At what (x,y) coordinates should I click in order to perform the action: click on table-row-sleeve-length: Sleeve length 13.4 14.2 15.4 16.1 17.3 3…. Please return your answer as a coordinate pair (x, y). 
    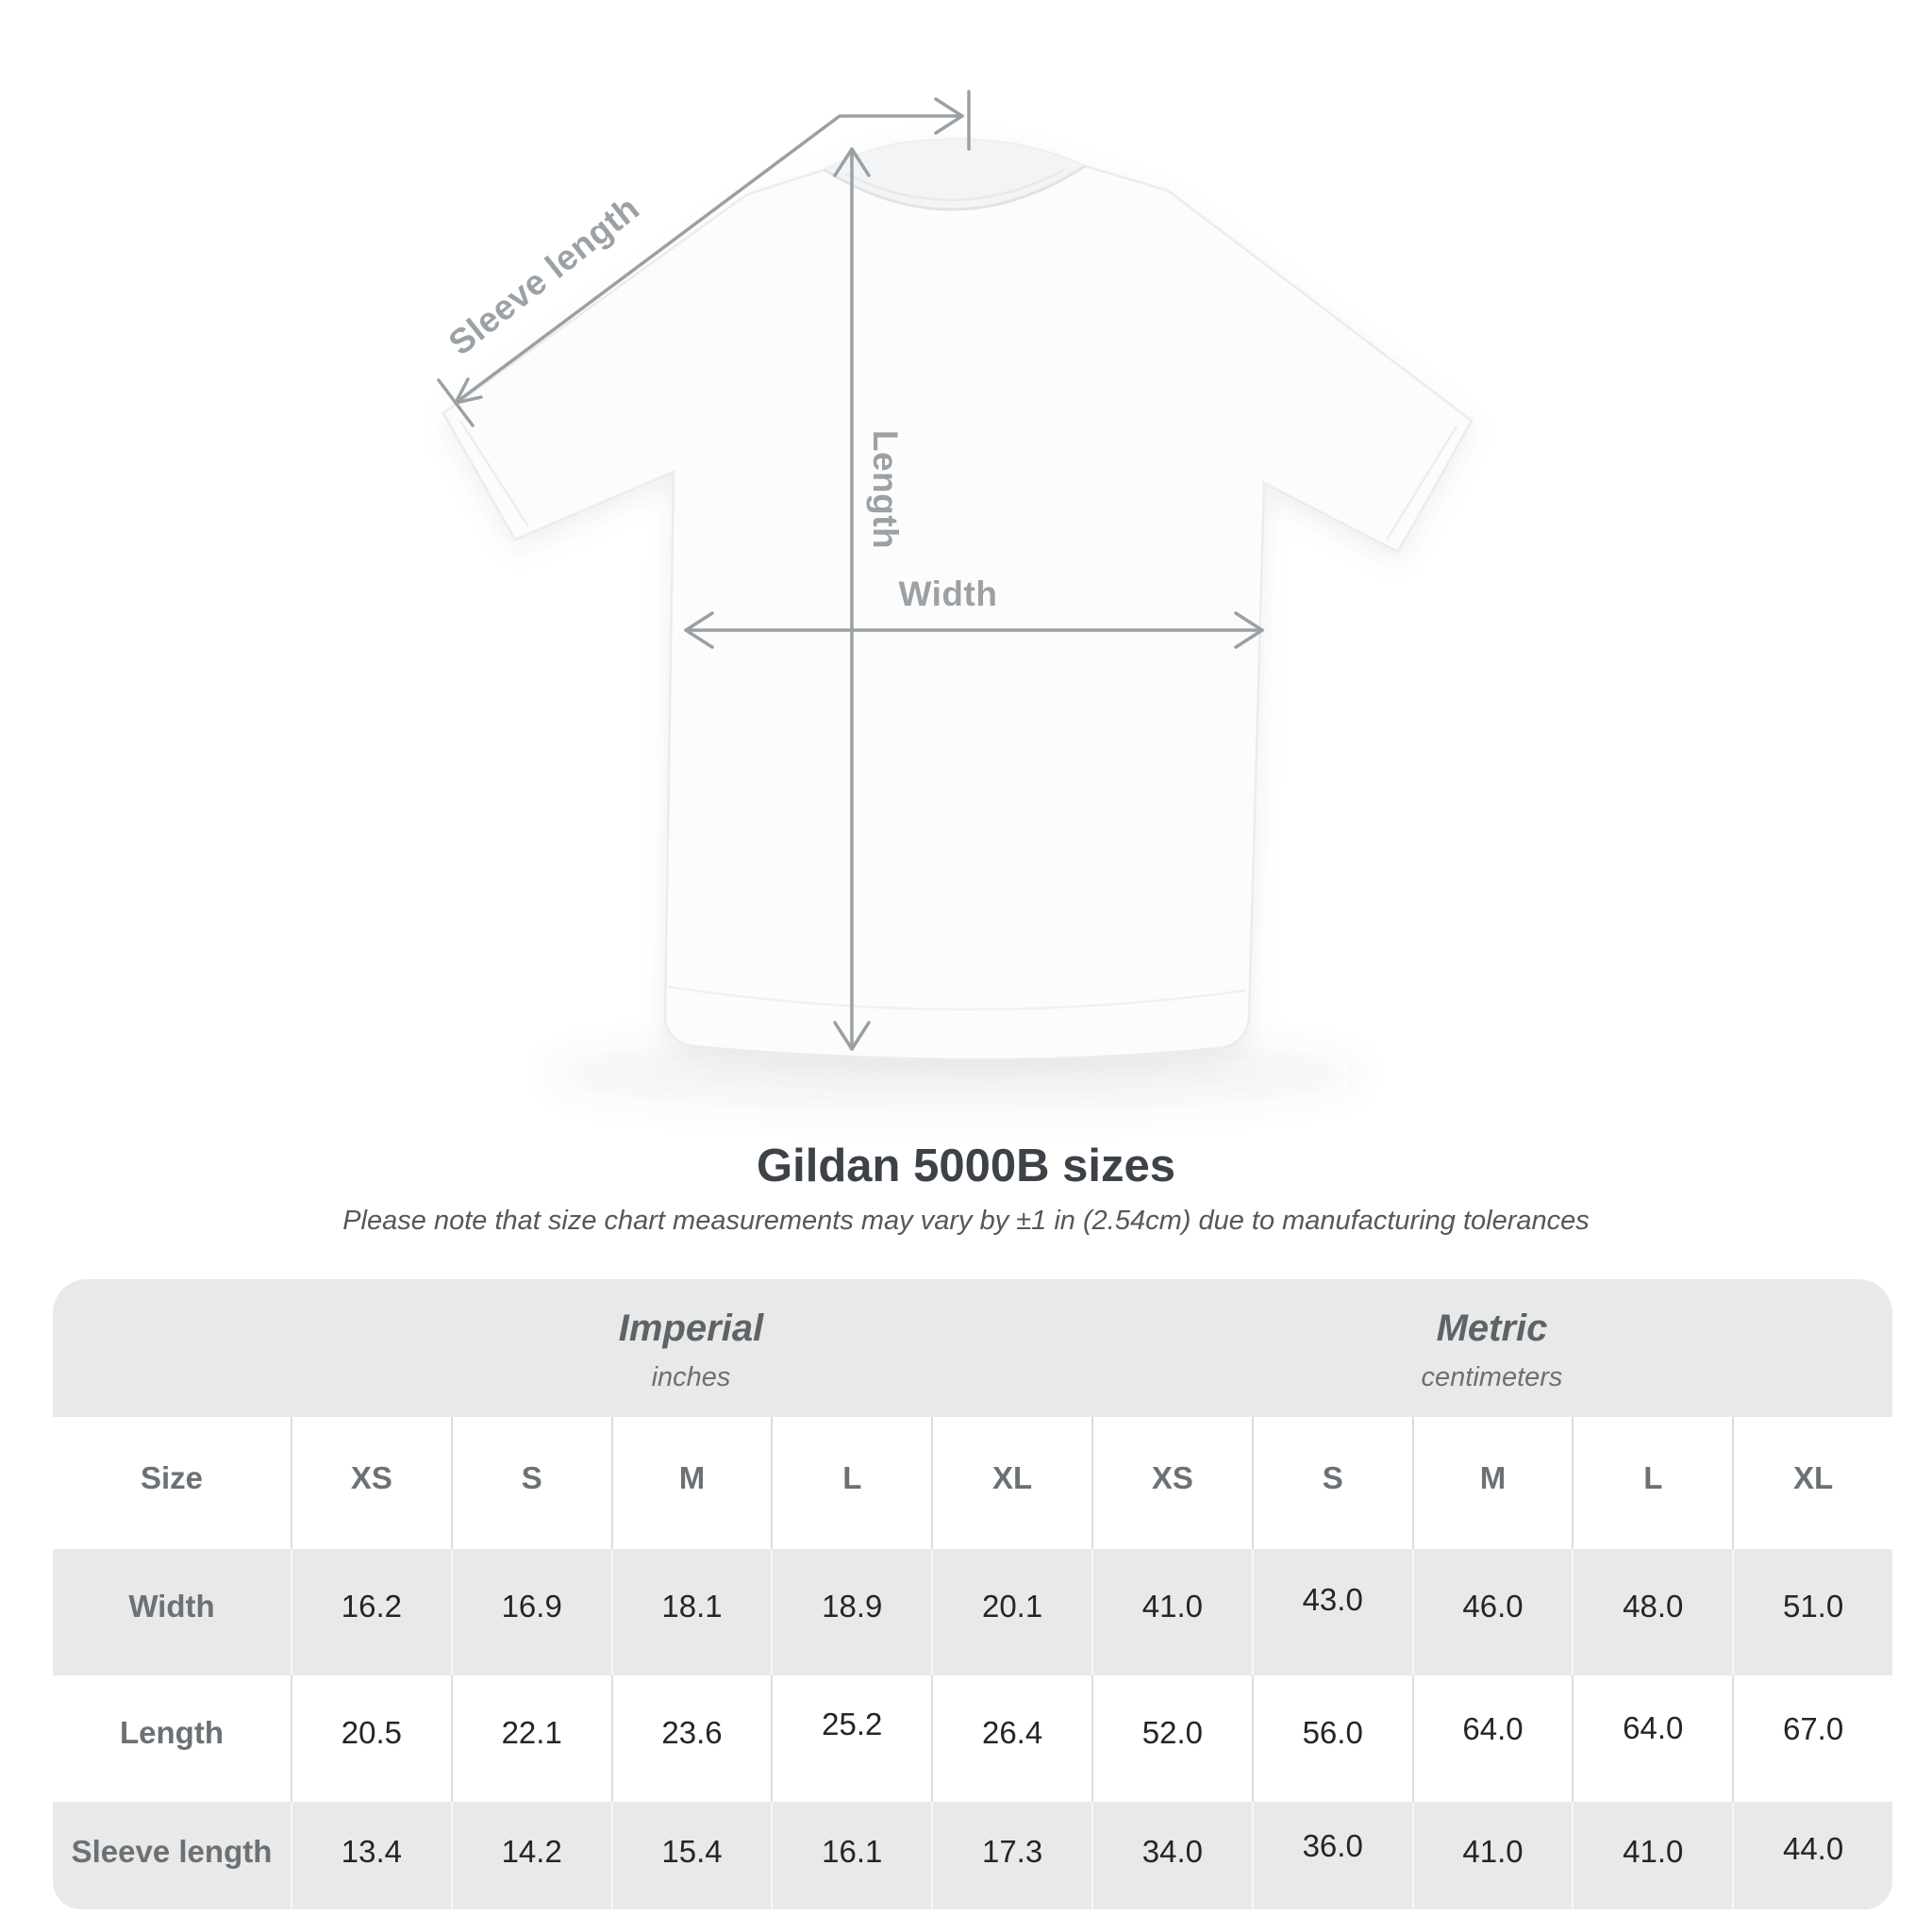
    Looking at the image, I should click on (972, 1856).